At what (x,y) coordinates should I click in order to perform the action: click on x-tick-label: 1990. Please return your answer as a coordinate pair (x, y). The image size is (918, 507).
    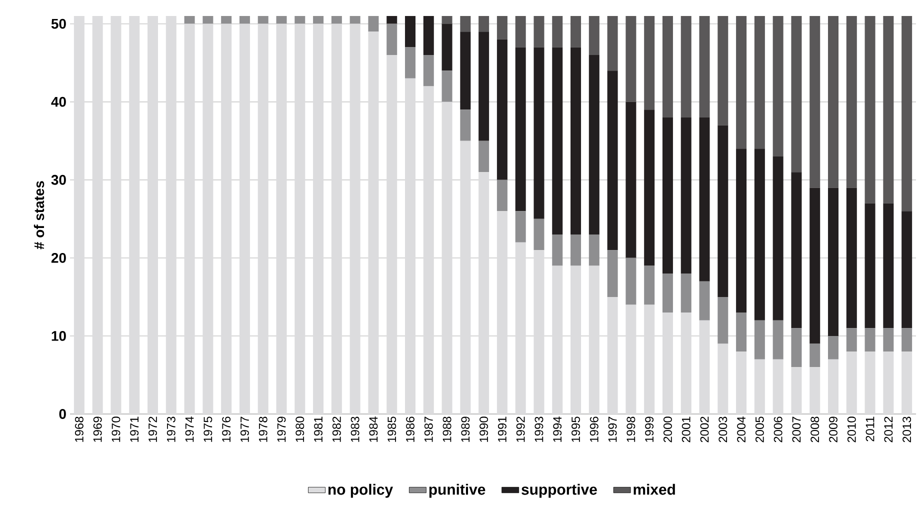
    Looking at the image, I should click on (484, 429).